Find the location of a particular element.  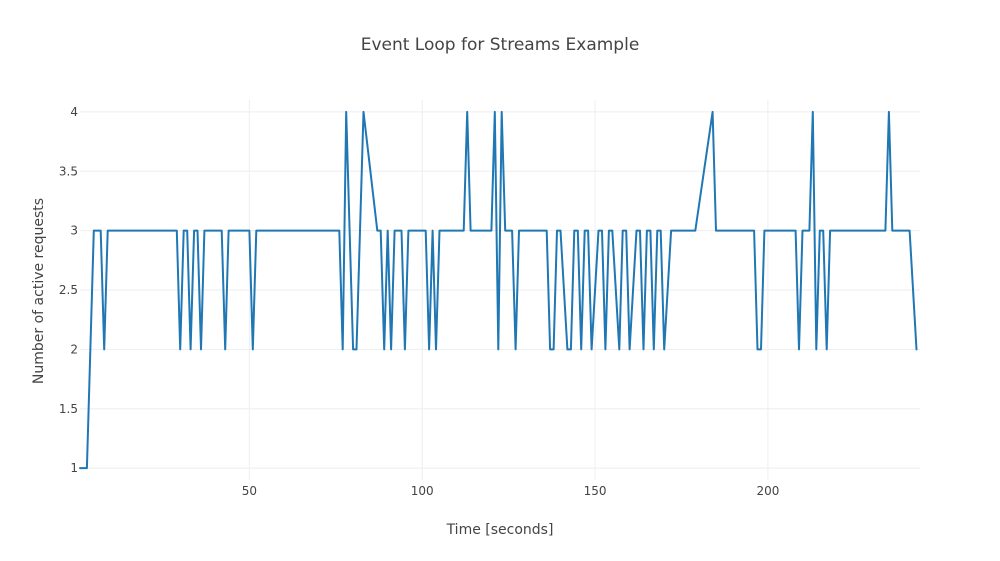

chart-title: Event Loop for Streams Example is located at coordinates (500, 45).